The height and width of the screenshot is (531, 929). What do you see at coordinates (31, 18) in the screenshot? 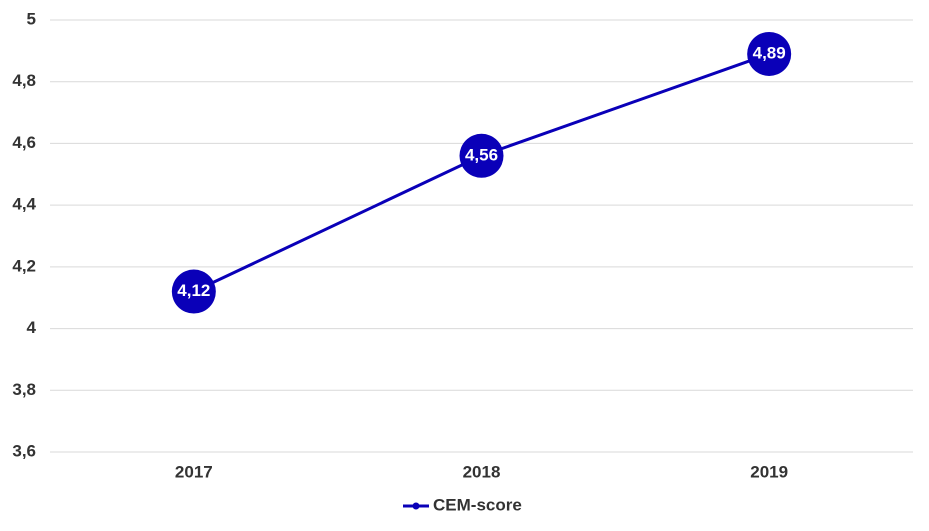
I see `y-tick-label: 5` at bounding box center [31, 18].